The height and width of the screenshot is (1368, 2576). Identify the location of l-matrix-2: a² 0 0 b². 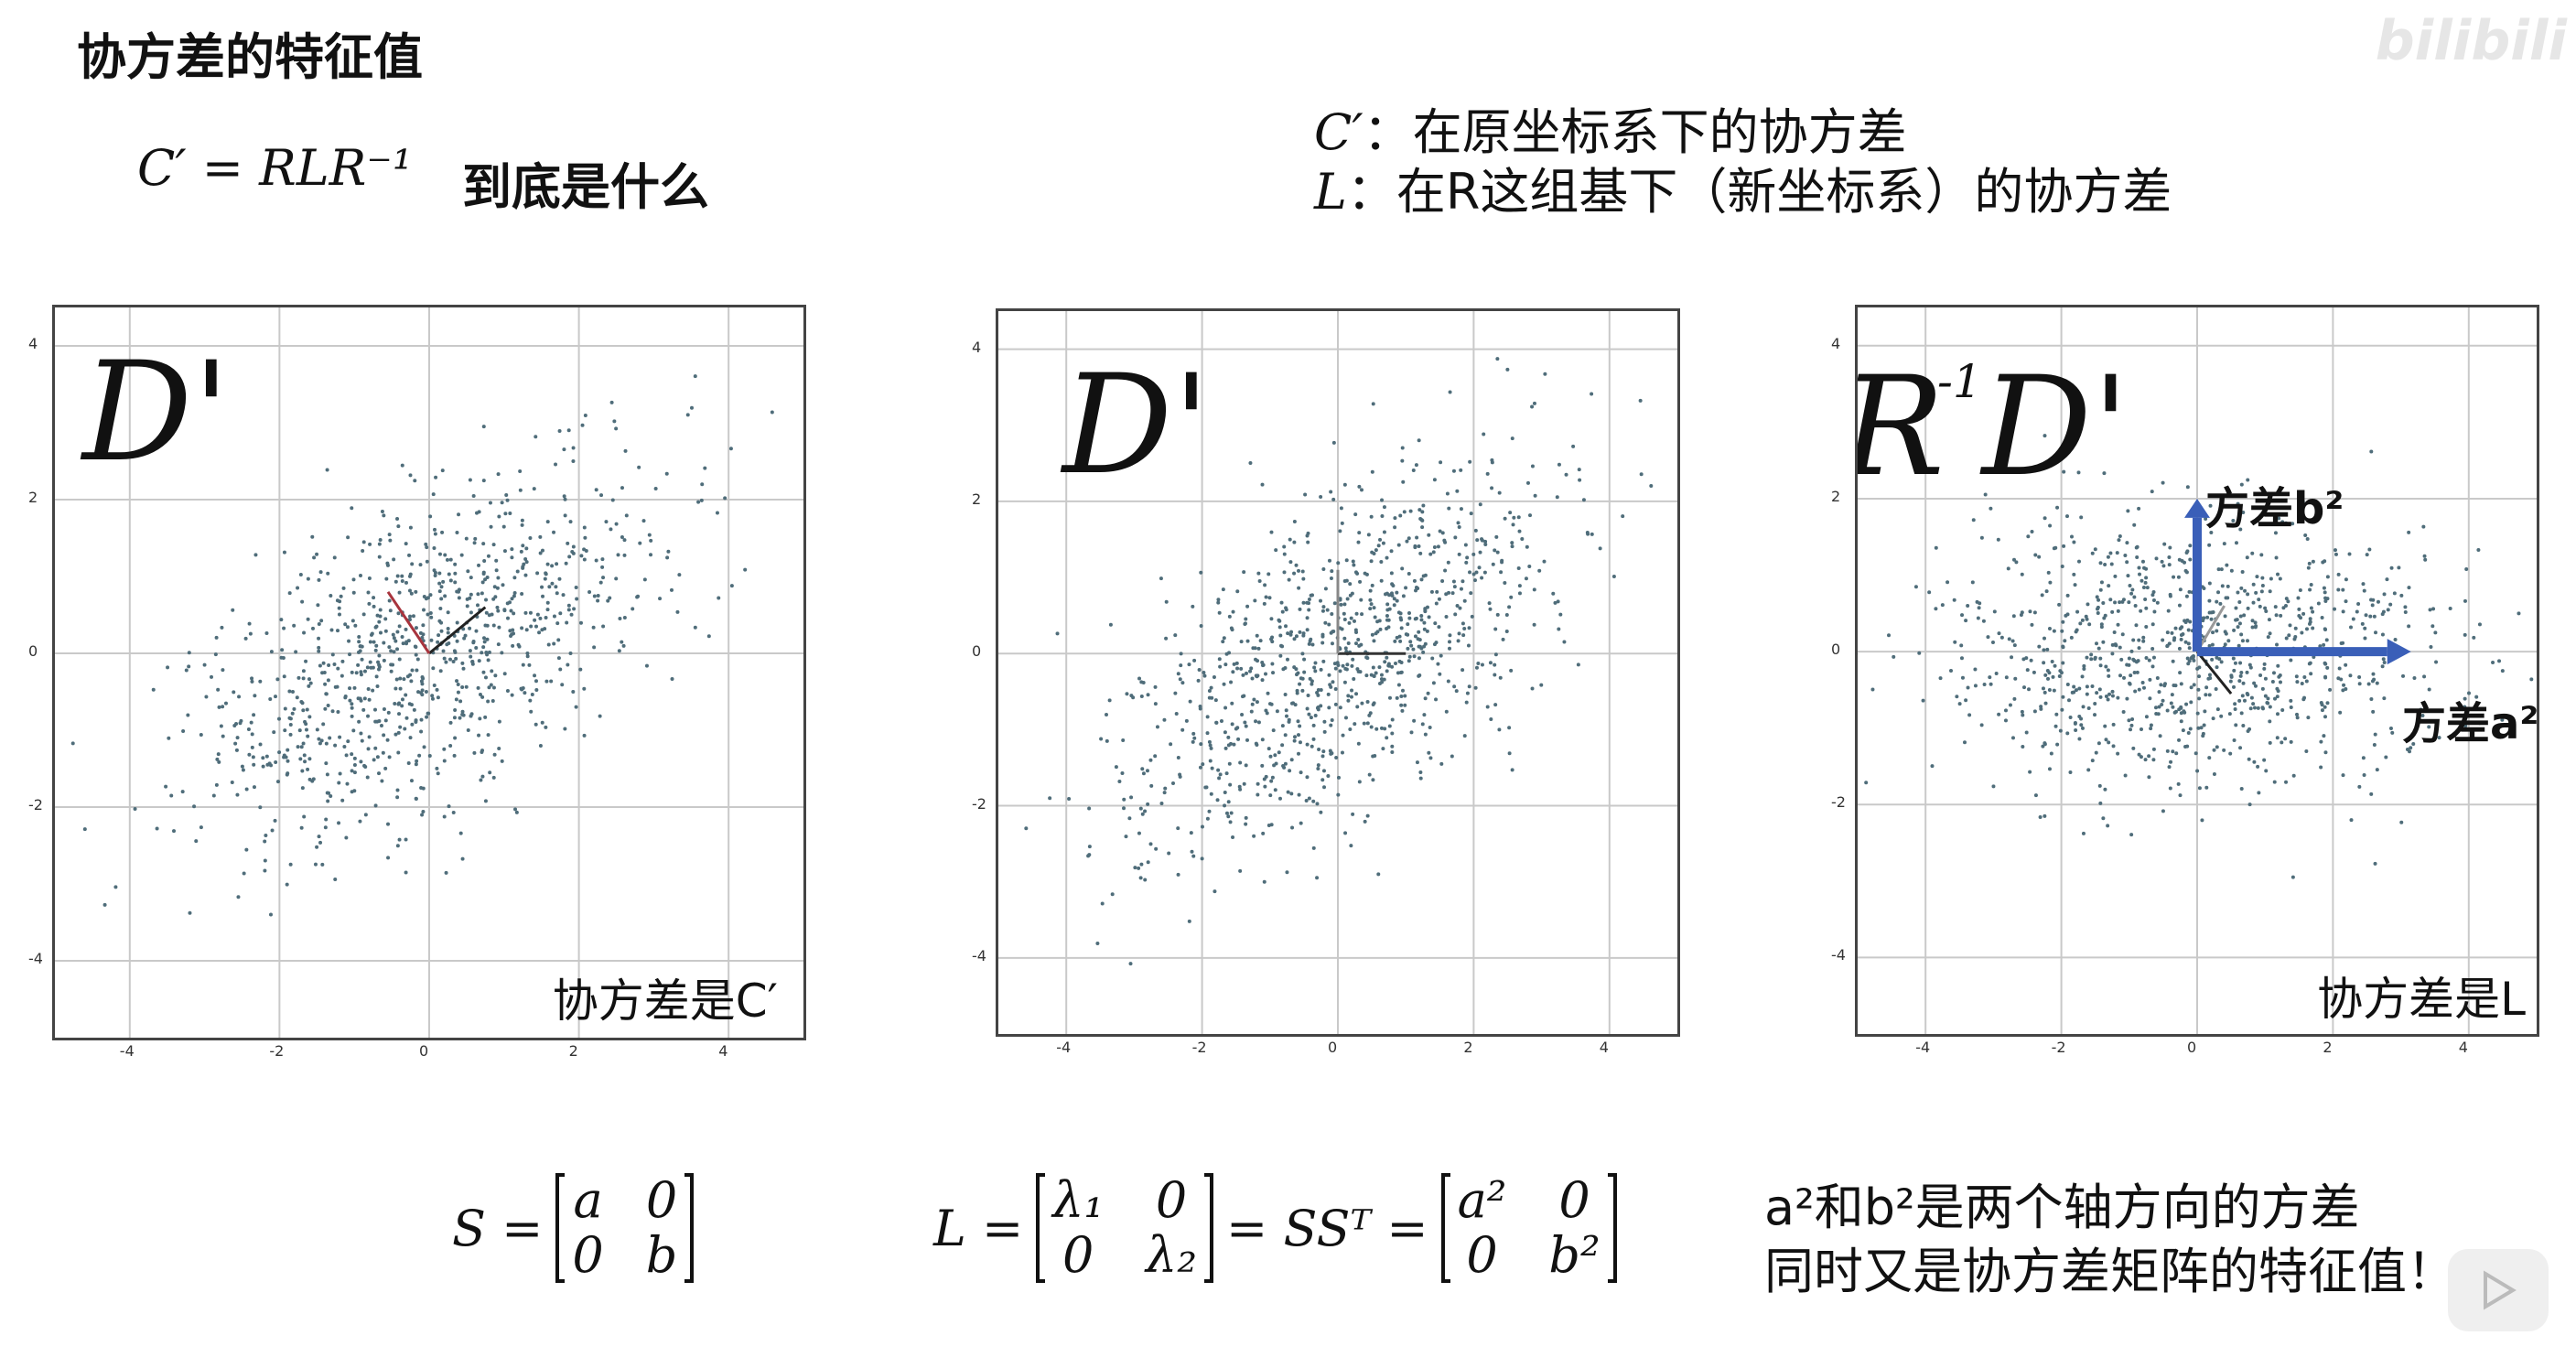
(1528, 1228).